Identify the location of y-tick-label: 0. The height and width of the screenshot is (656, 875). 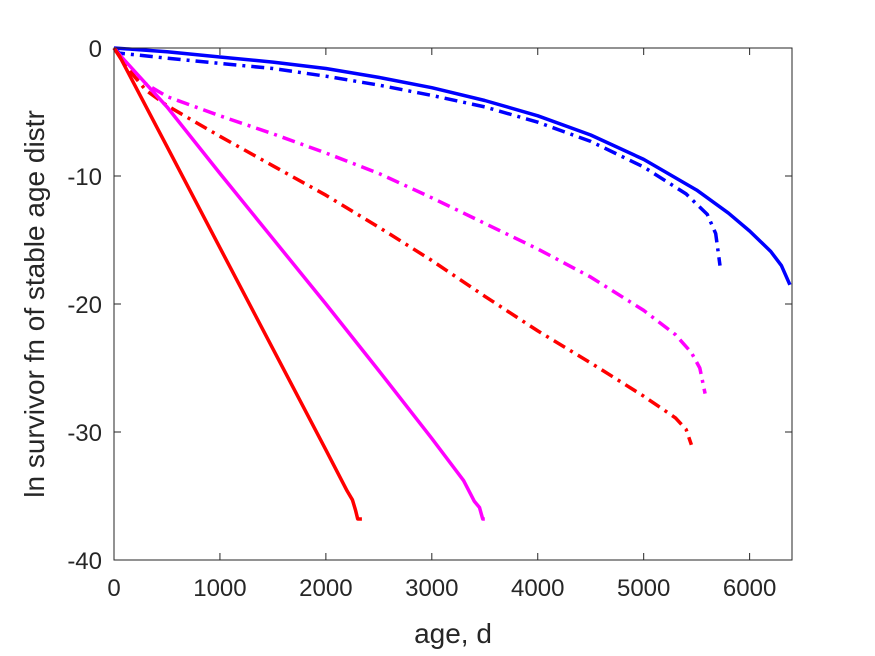
(95, 49).